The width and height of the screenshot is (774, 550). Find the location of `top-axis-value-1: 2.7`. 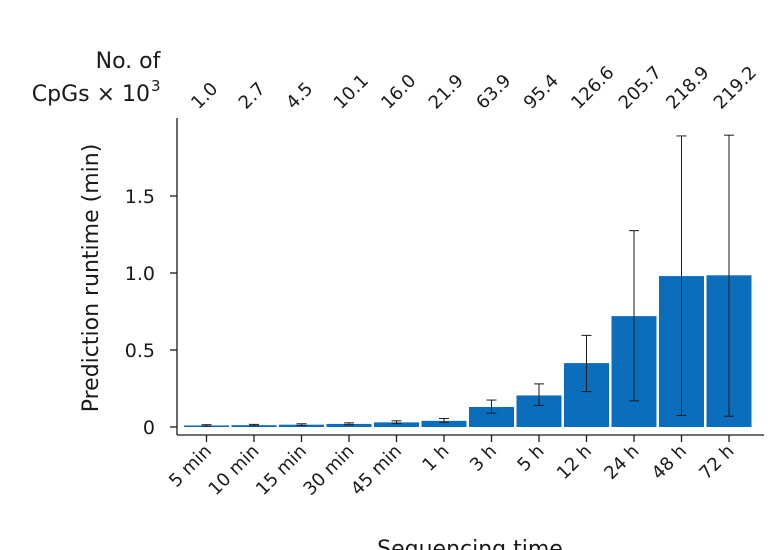

top-axis-value-1: 2.7 is located at coordinates (252, 95).